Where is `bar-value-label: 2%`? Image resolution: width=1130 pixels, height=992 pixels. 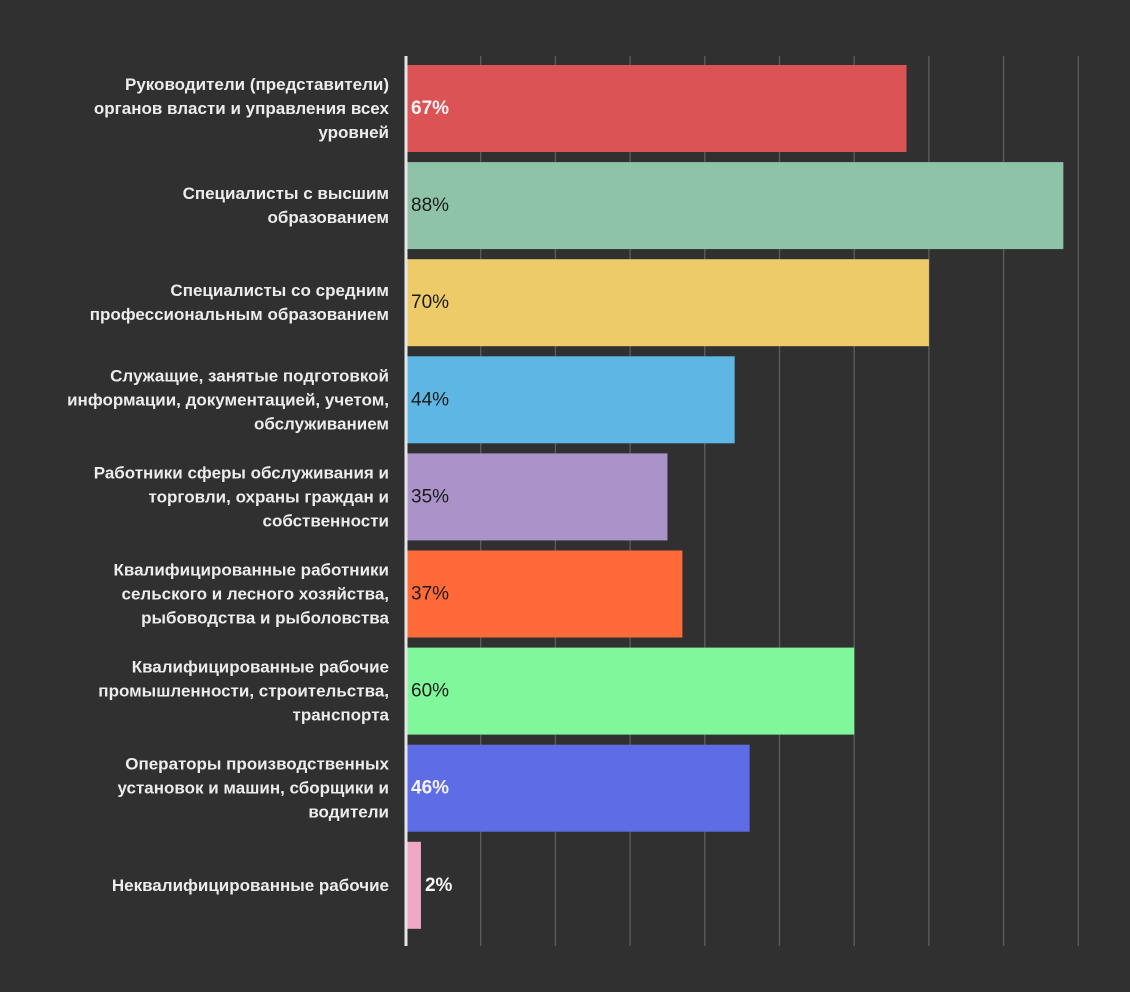 bar-value-label: 2% is located at coordinates (439, 885).